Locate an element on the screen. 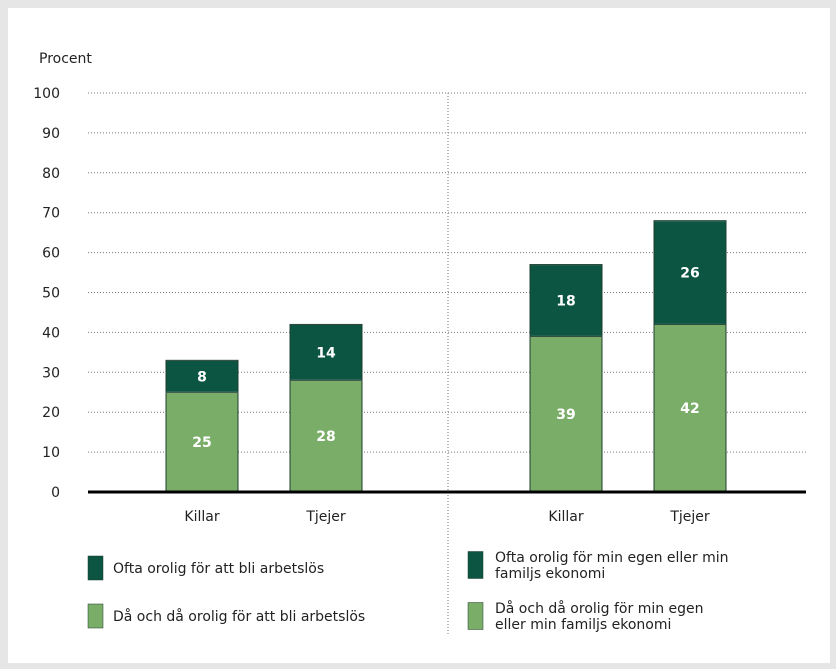 Image resolution: width=836 pixels, height=669 pixels. y-tick-label: 30 is located at coordinates (51, 373).